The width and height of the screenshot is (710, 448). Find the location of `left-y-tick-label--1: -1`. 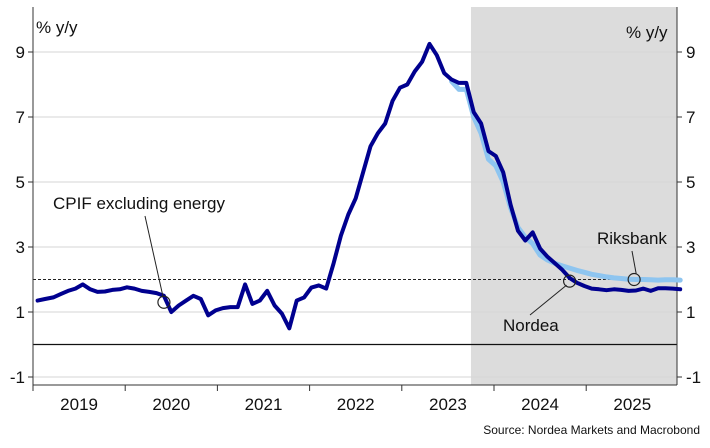

left-y-tick-label--1: -1 is located at coordinates (17, 377).